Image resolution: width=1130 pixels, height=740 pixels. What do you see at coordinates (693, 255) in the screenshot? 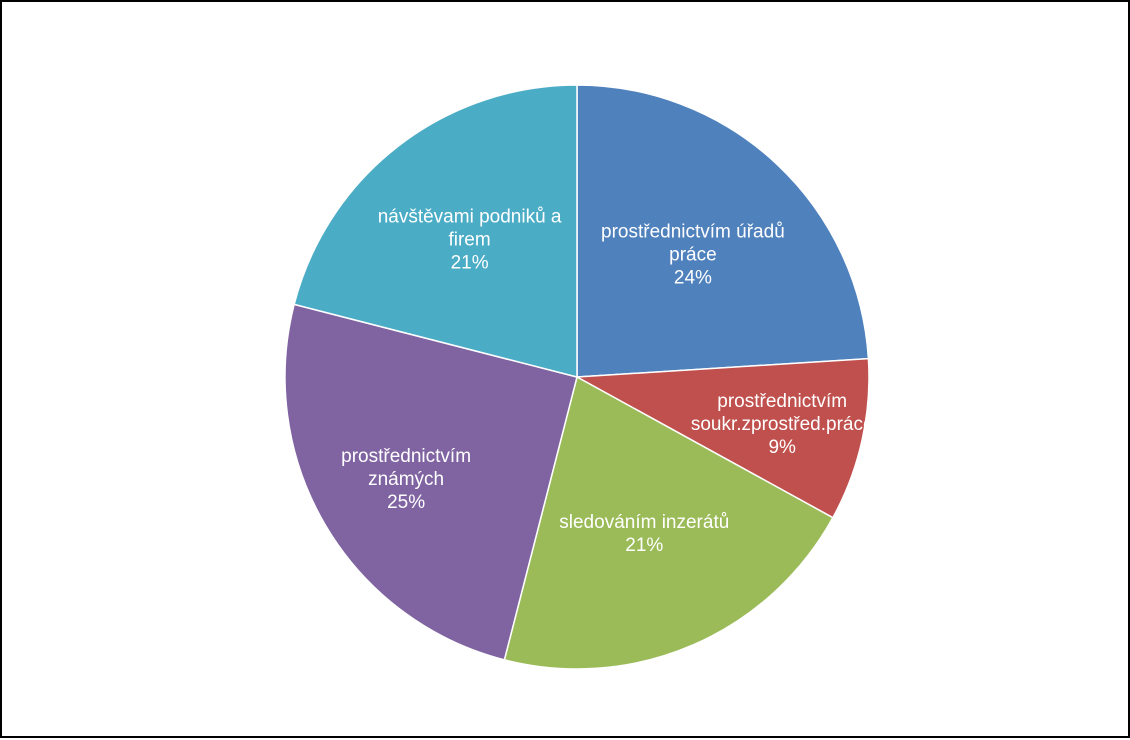
I see `slice-data-label: prostřednictvím úřadů práce 24%` at bounding box center [693, 255].